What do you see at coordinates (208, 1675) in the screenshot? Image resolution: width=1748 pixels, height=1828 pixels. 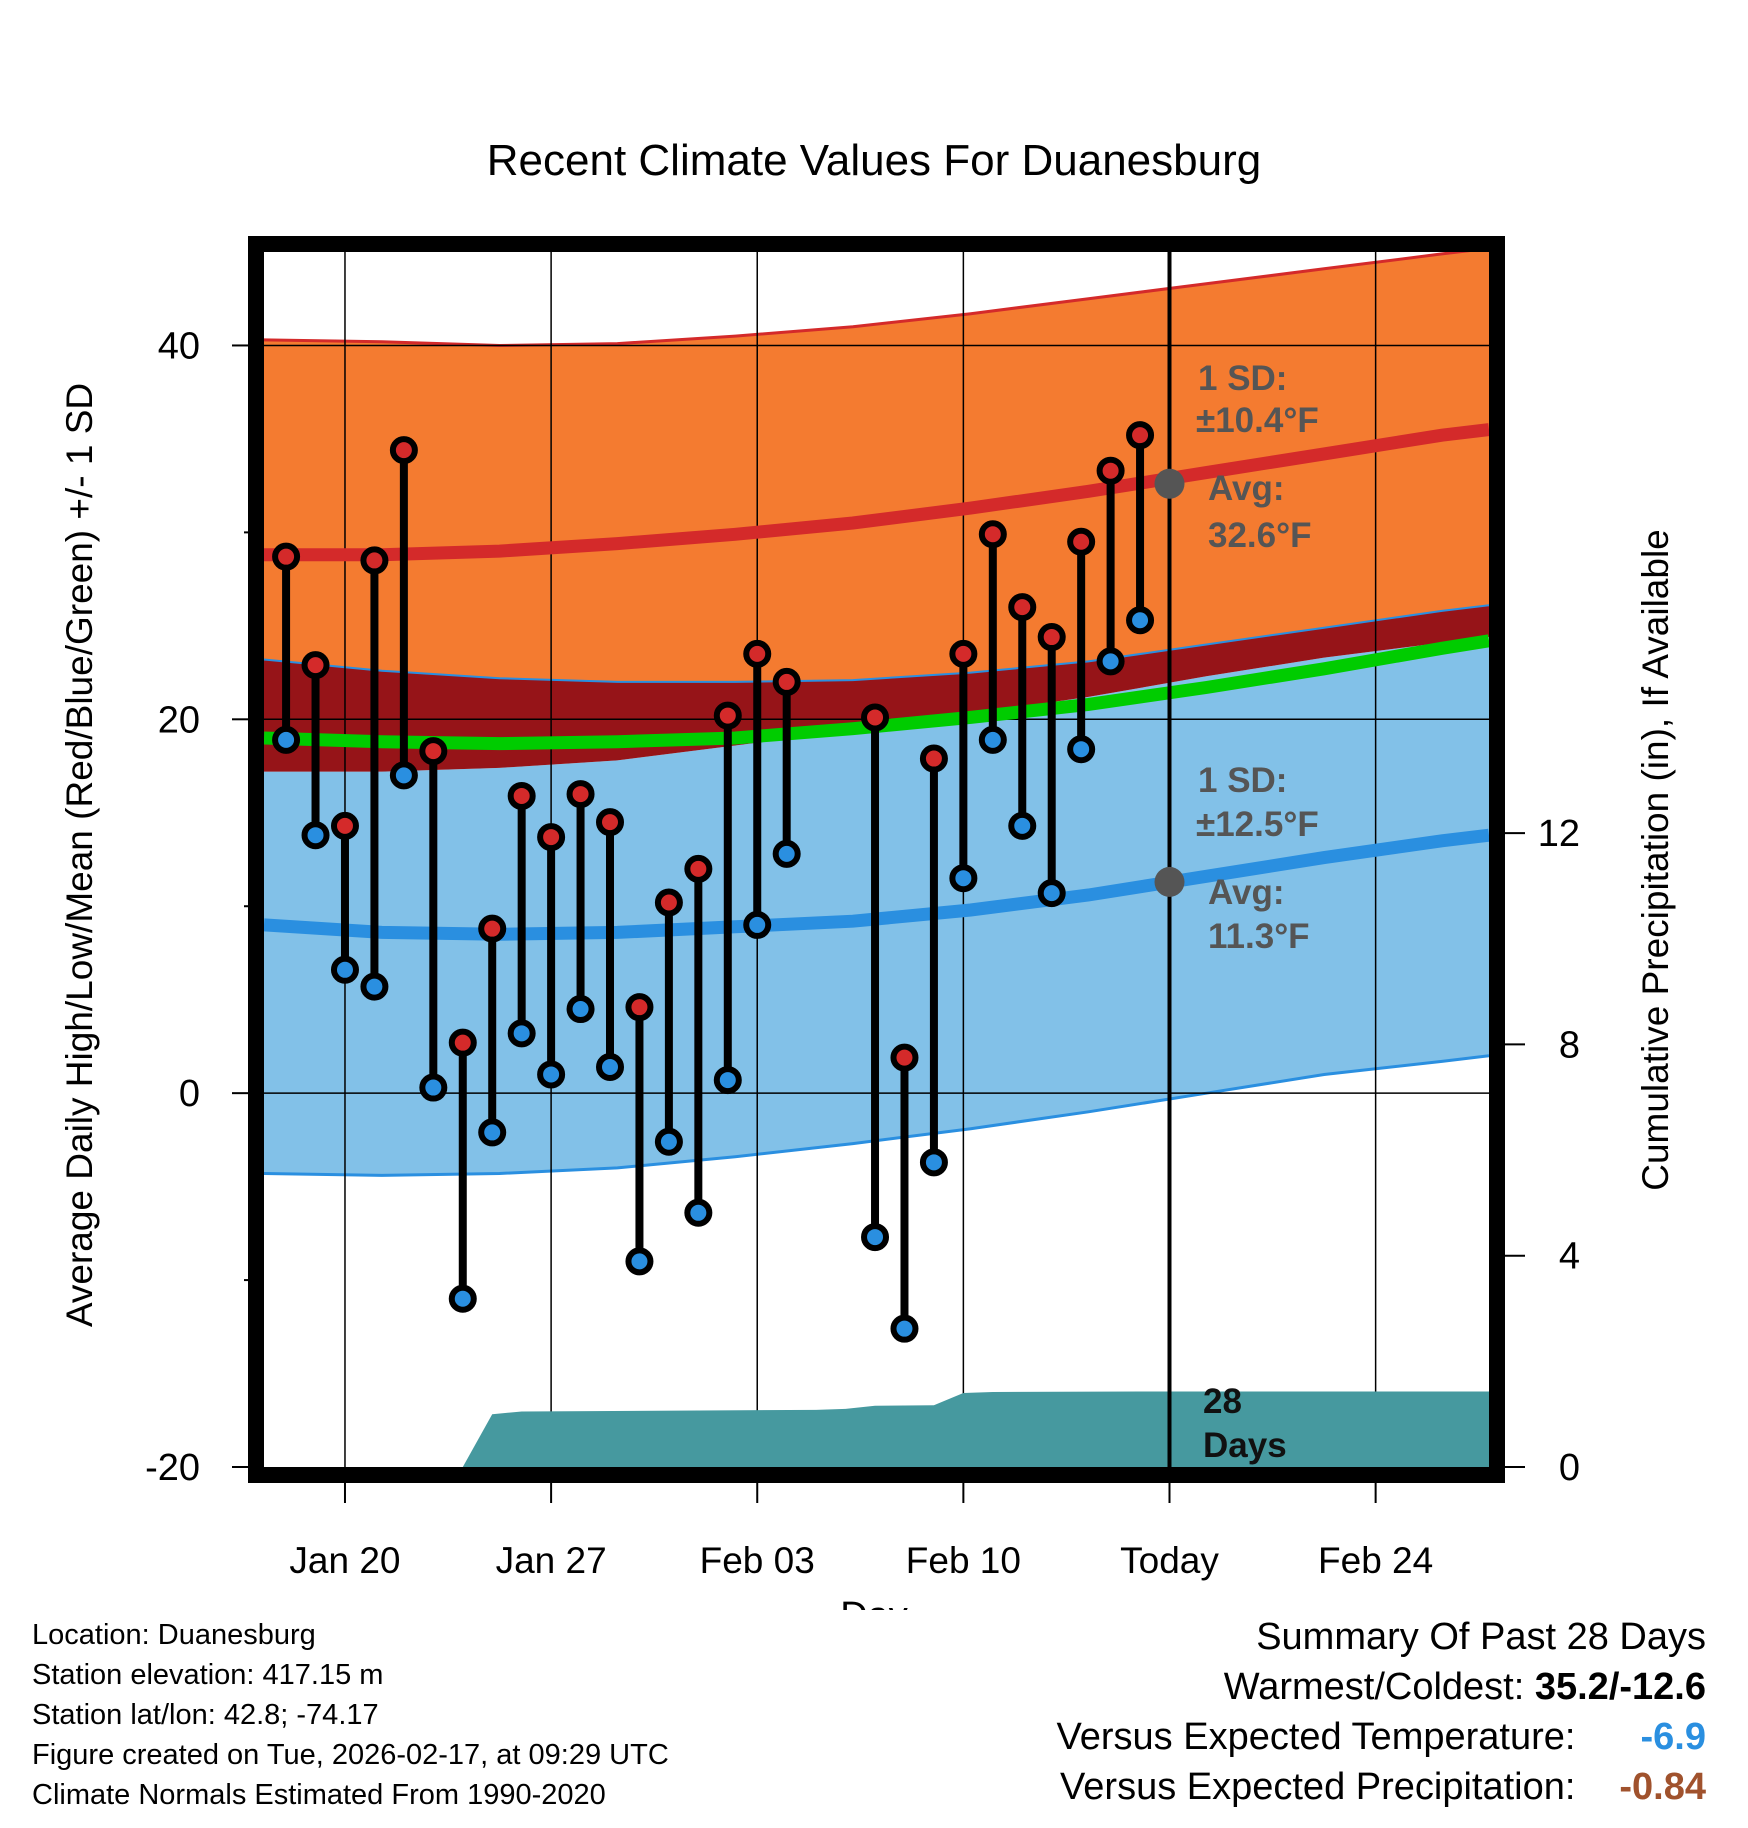 I see `elevation-text: Station elevation: 417.15 m` at bounding box center [208, 1675].